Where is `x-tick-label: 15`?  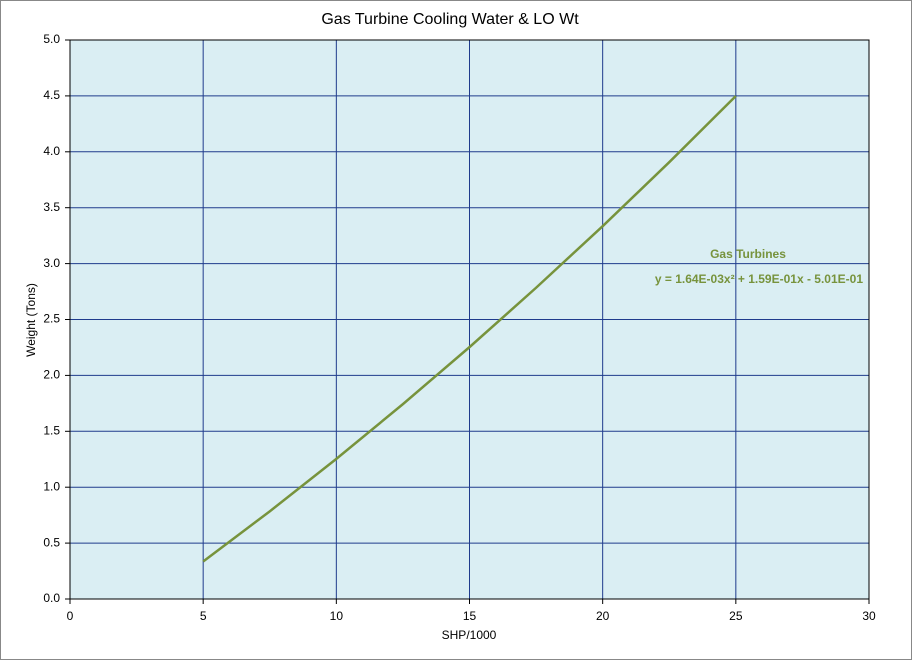 x-tick-label: 15 is located at coordinates (470, 616).